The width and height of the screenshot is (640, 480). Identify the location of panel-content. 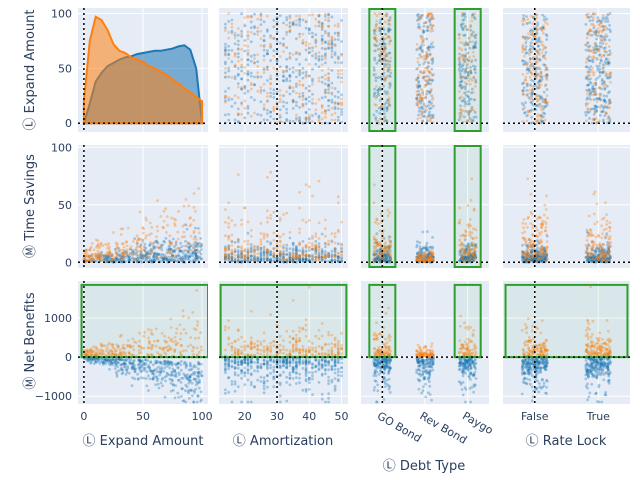
(143, 342).